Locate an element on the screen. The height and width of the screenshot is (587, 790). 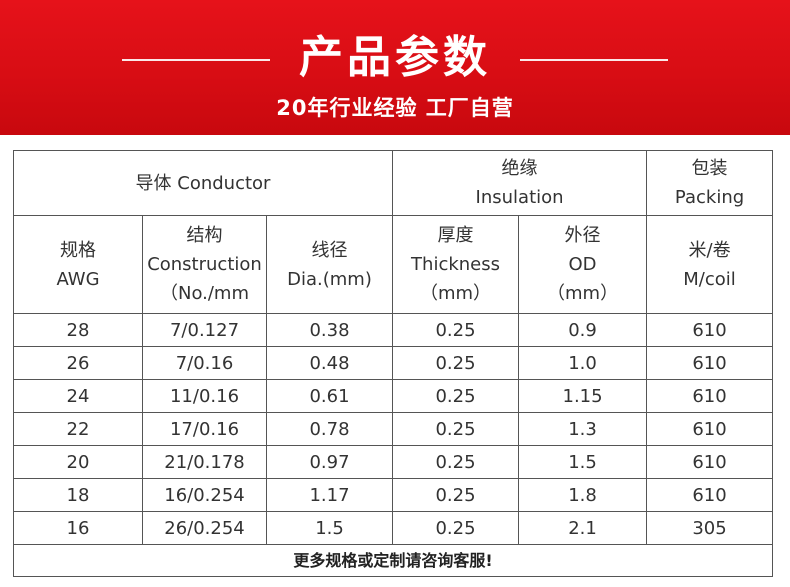
cell-awg: 26 is located at coordinates (78, 363).